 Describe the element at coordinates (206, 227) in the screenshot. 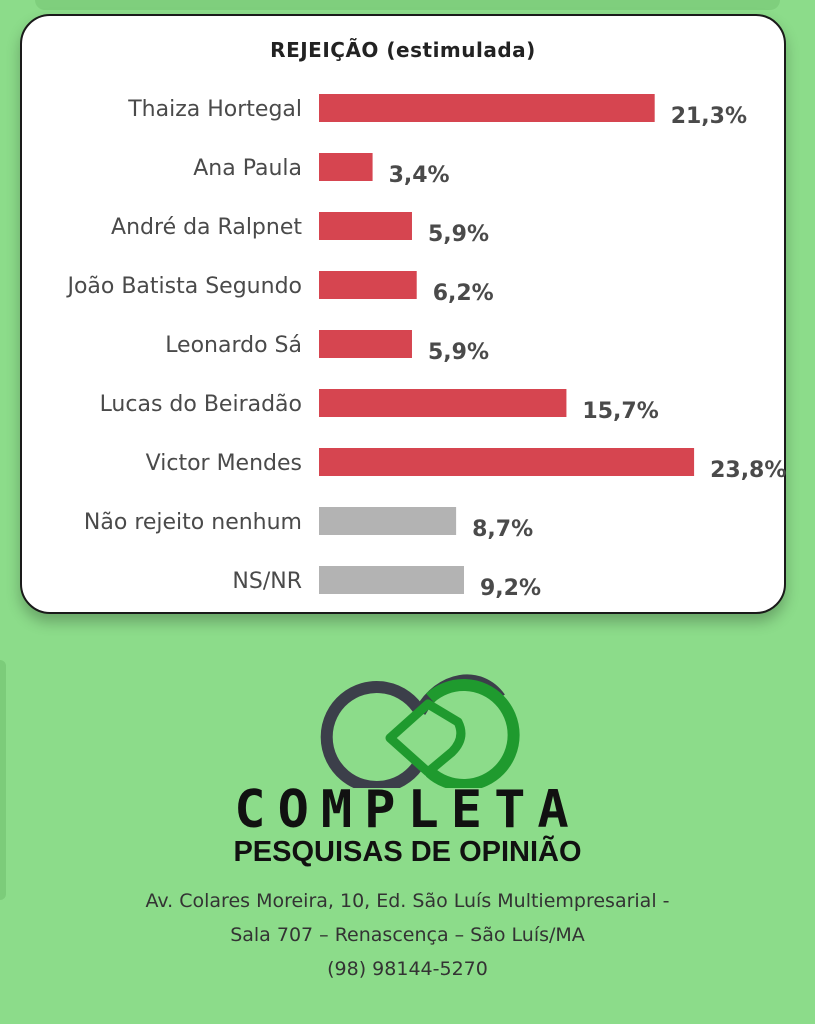

I see `category-label: André da Ralpnet` at that location.